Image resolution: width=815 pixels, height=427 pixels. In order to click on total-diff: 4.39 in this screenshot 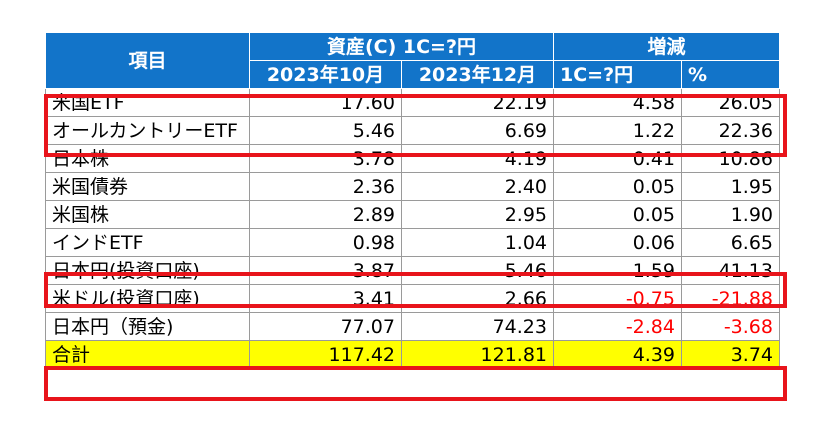, I will do `click(617, 354)`.